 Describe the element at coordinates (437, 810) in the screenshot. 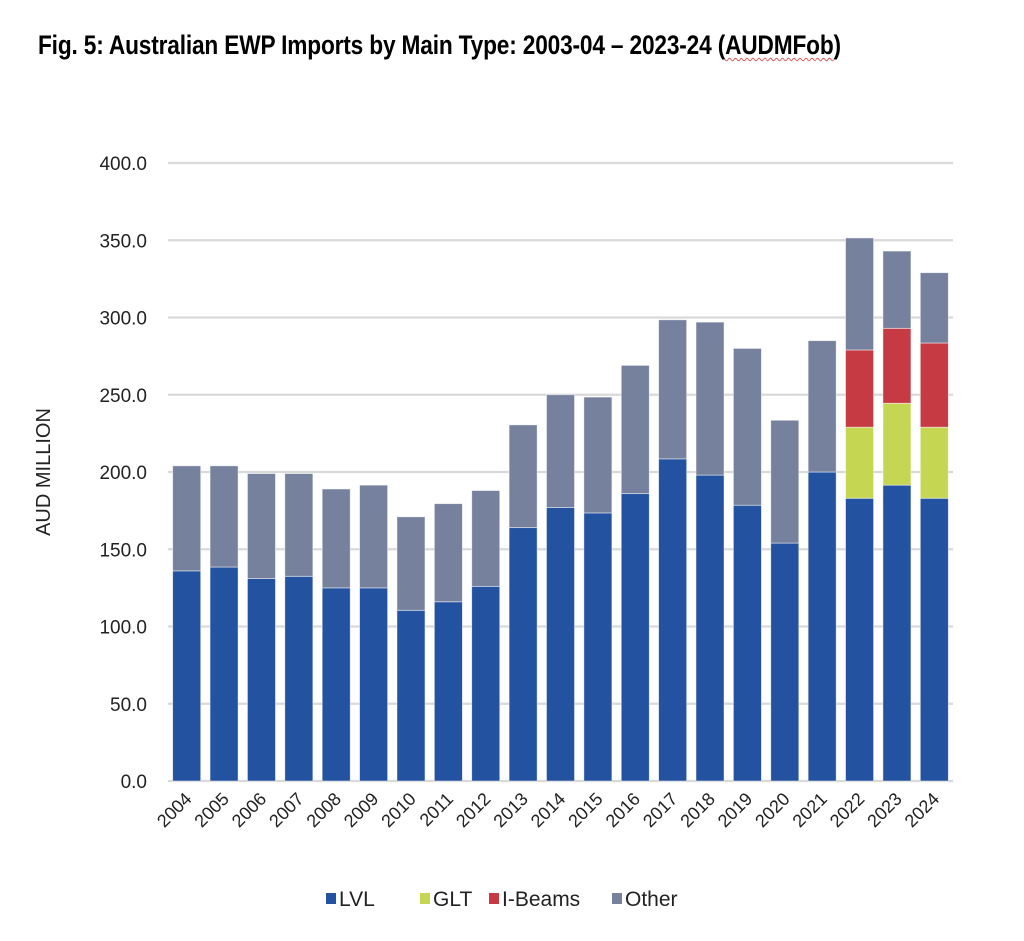

I see `x-tick-label: 2011` at that location.